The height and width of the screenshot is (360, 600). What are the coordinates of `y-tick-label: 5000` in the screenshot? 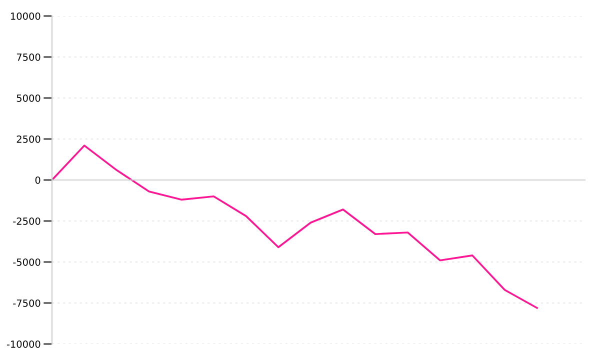 It's located at (28, 98).